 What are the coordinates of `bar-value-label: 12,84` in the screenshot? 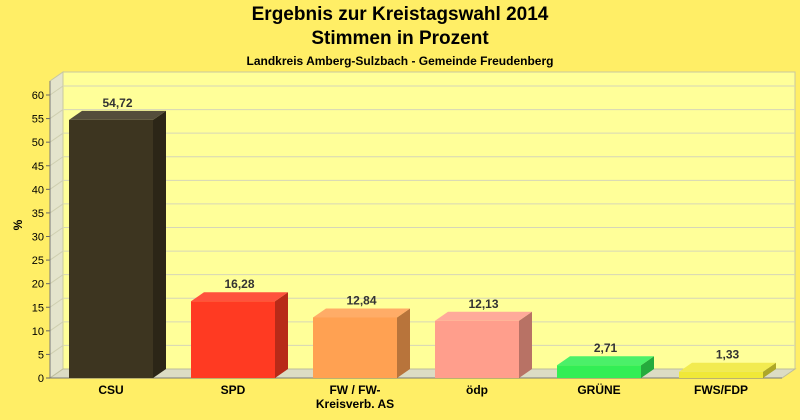 It's located at (361, 300).